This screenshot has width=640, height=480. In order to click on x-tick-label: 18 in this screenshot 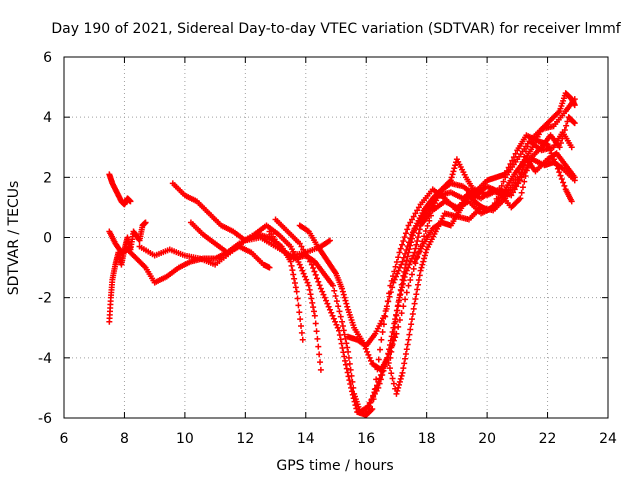, I will do `click(427, 439)`.